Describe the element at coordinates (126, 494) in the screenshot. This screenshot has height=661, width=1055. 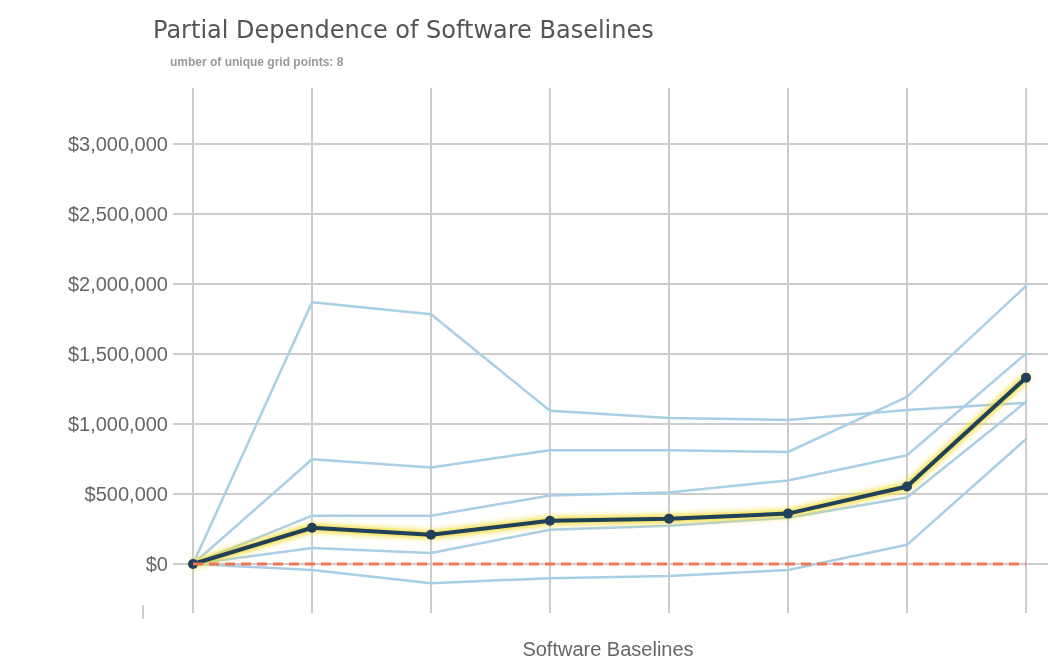
I see `y-tick-label: $500,000` at that location.